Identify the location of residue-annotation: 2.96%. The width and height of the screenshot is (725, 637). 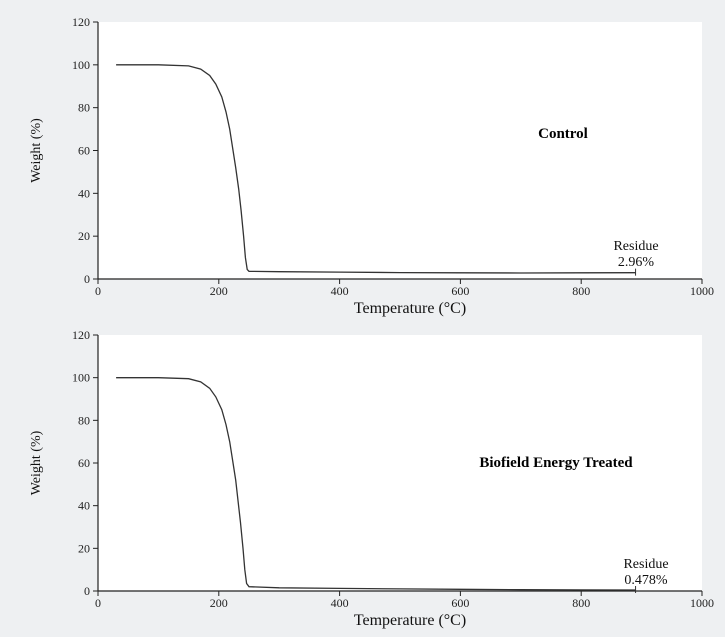
(636, 262).